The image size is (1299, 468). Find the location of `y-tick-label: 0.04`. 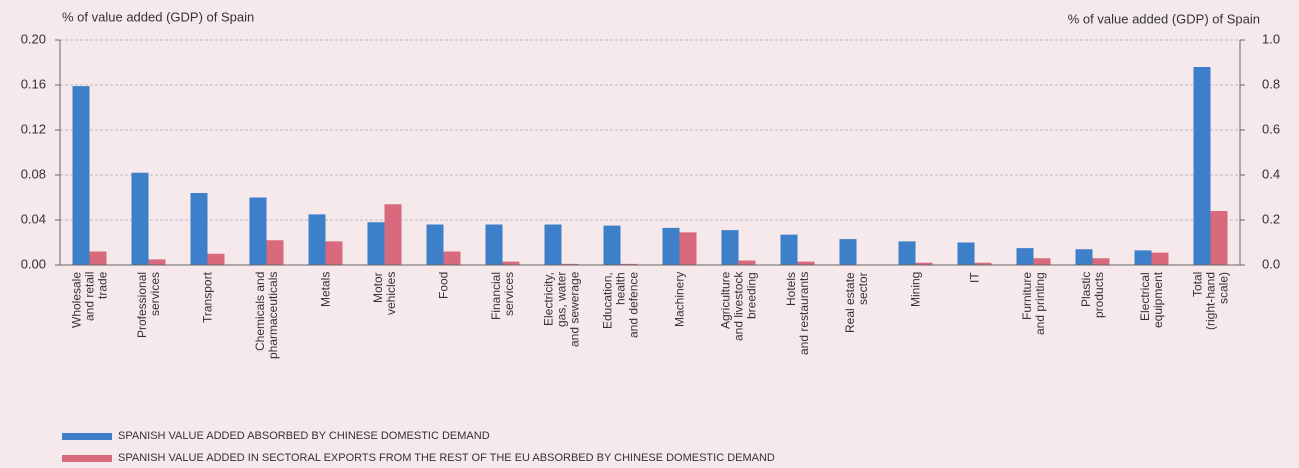

y-tick-label: 0.04 is located at coordinates (33, 218).